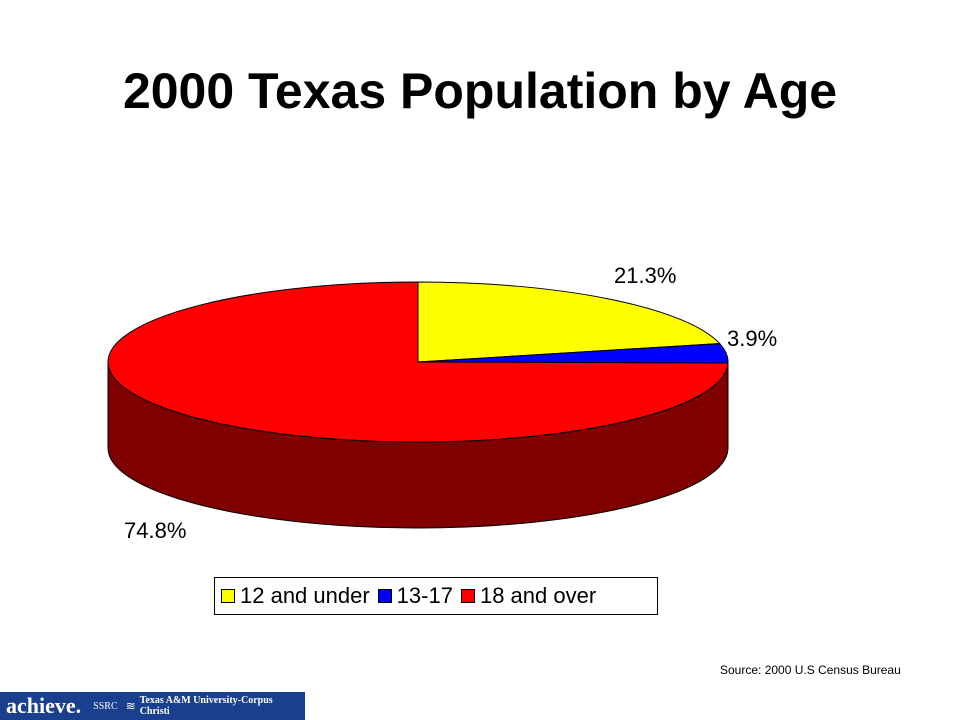 The height and width of the screenshot is (720, 960). I want to click on data-label-2: 74.8%, so click(155, 530).